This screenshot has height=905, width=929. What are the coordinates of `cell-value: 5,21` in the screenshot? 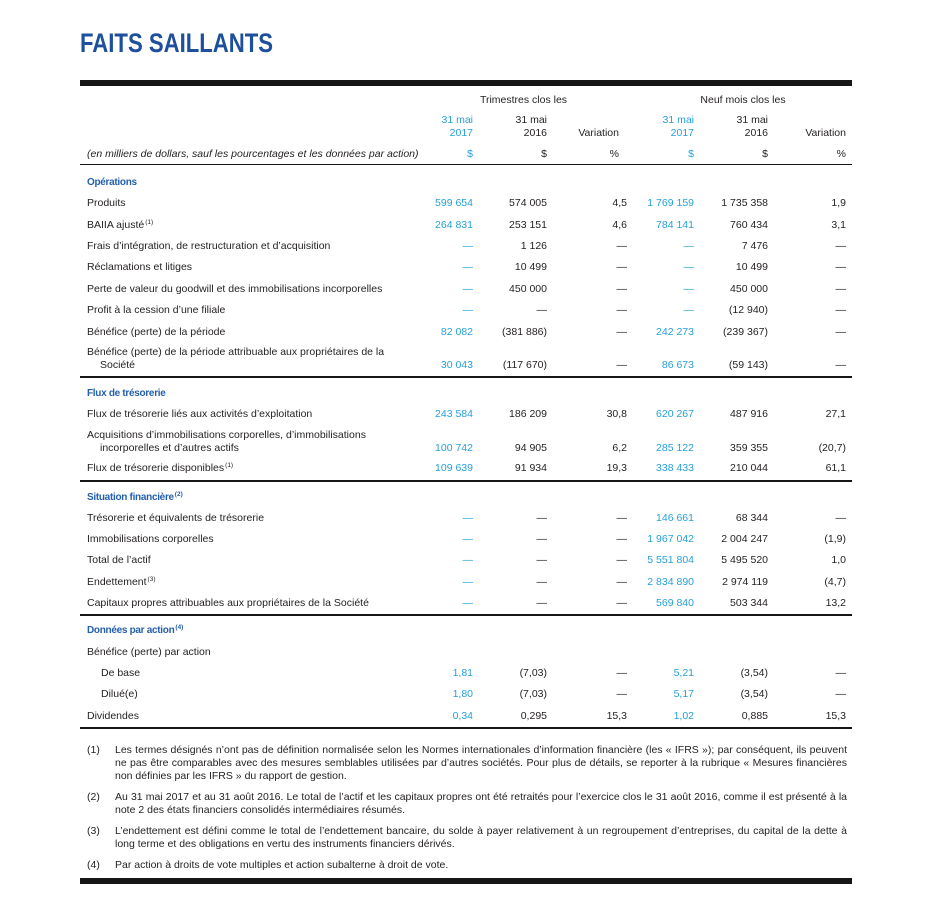 It's located at (683, 673).